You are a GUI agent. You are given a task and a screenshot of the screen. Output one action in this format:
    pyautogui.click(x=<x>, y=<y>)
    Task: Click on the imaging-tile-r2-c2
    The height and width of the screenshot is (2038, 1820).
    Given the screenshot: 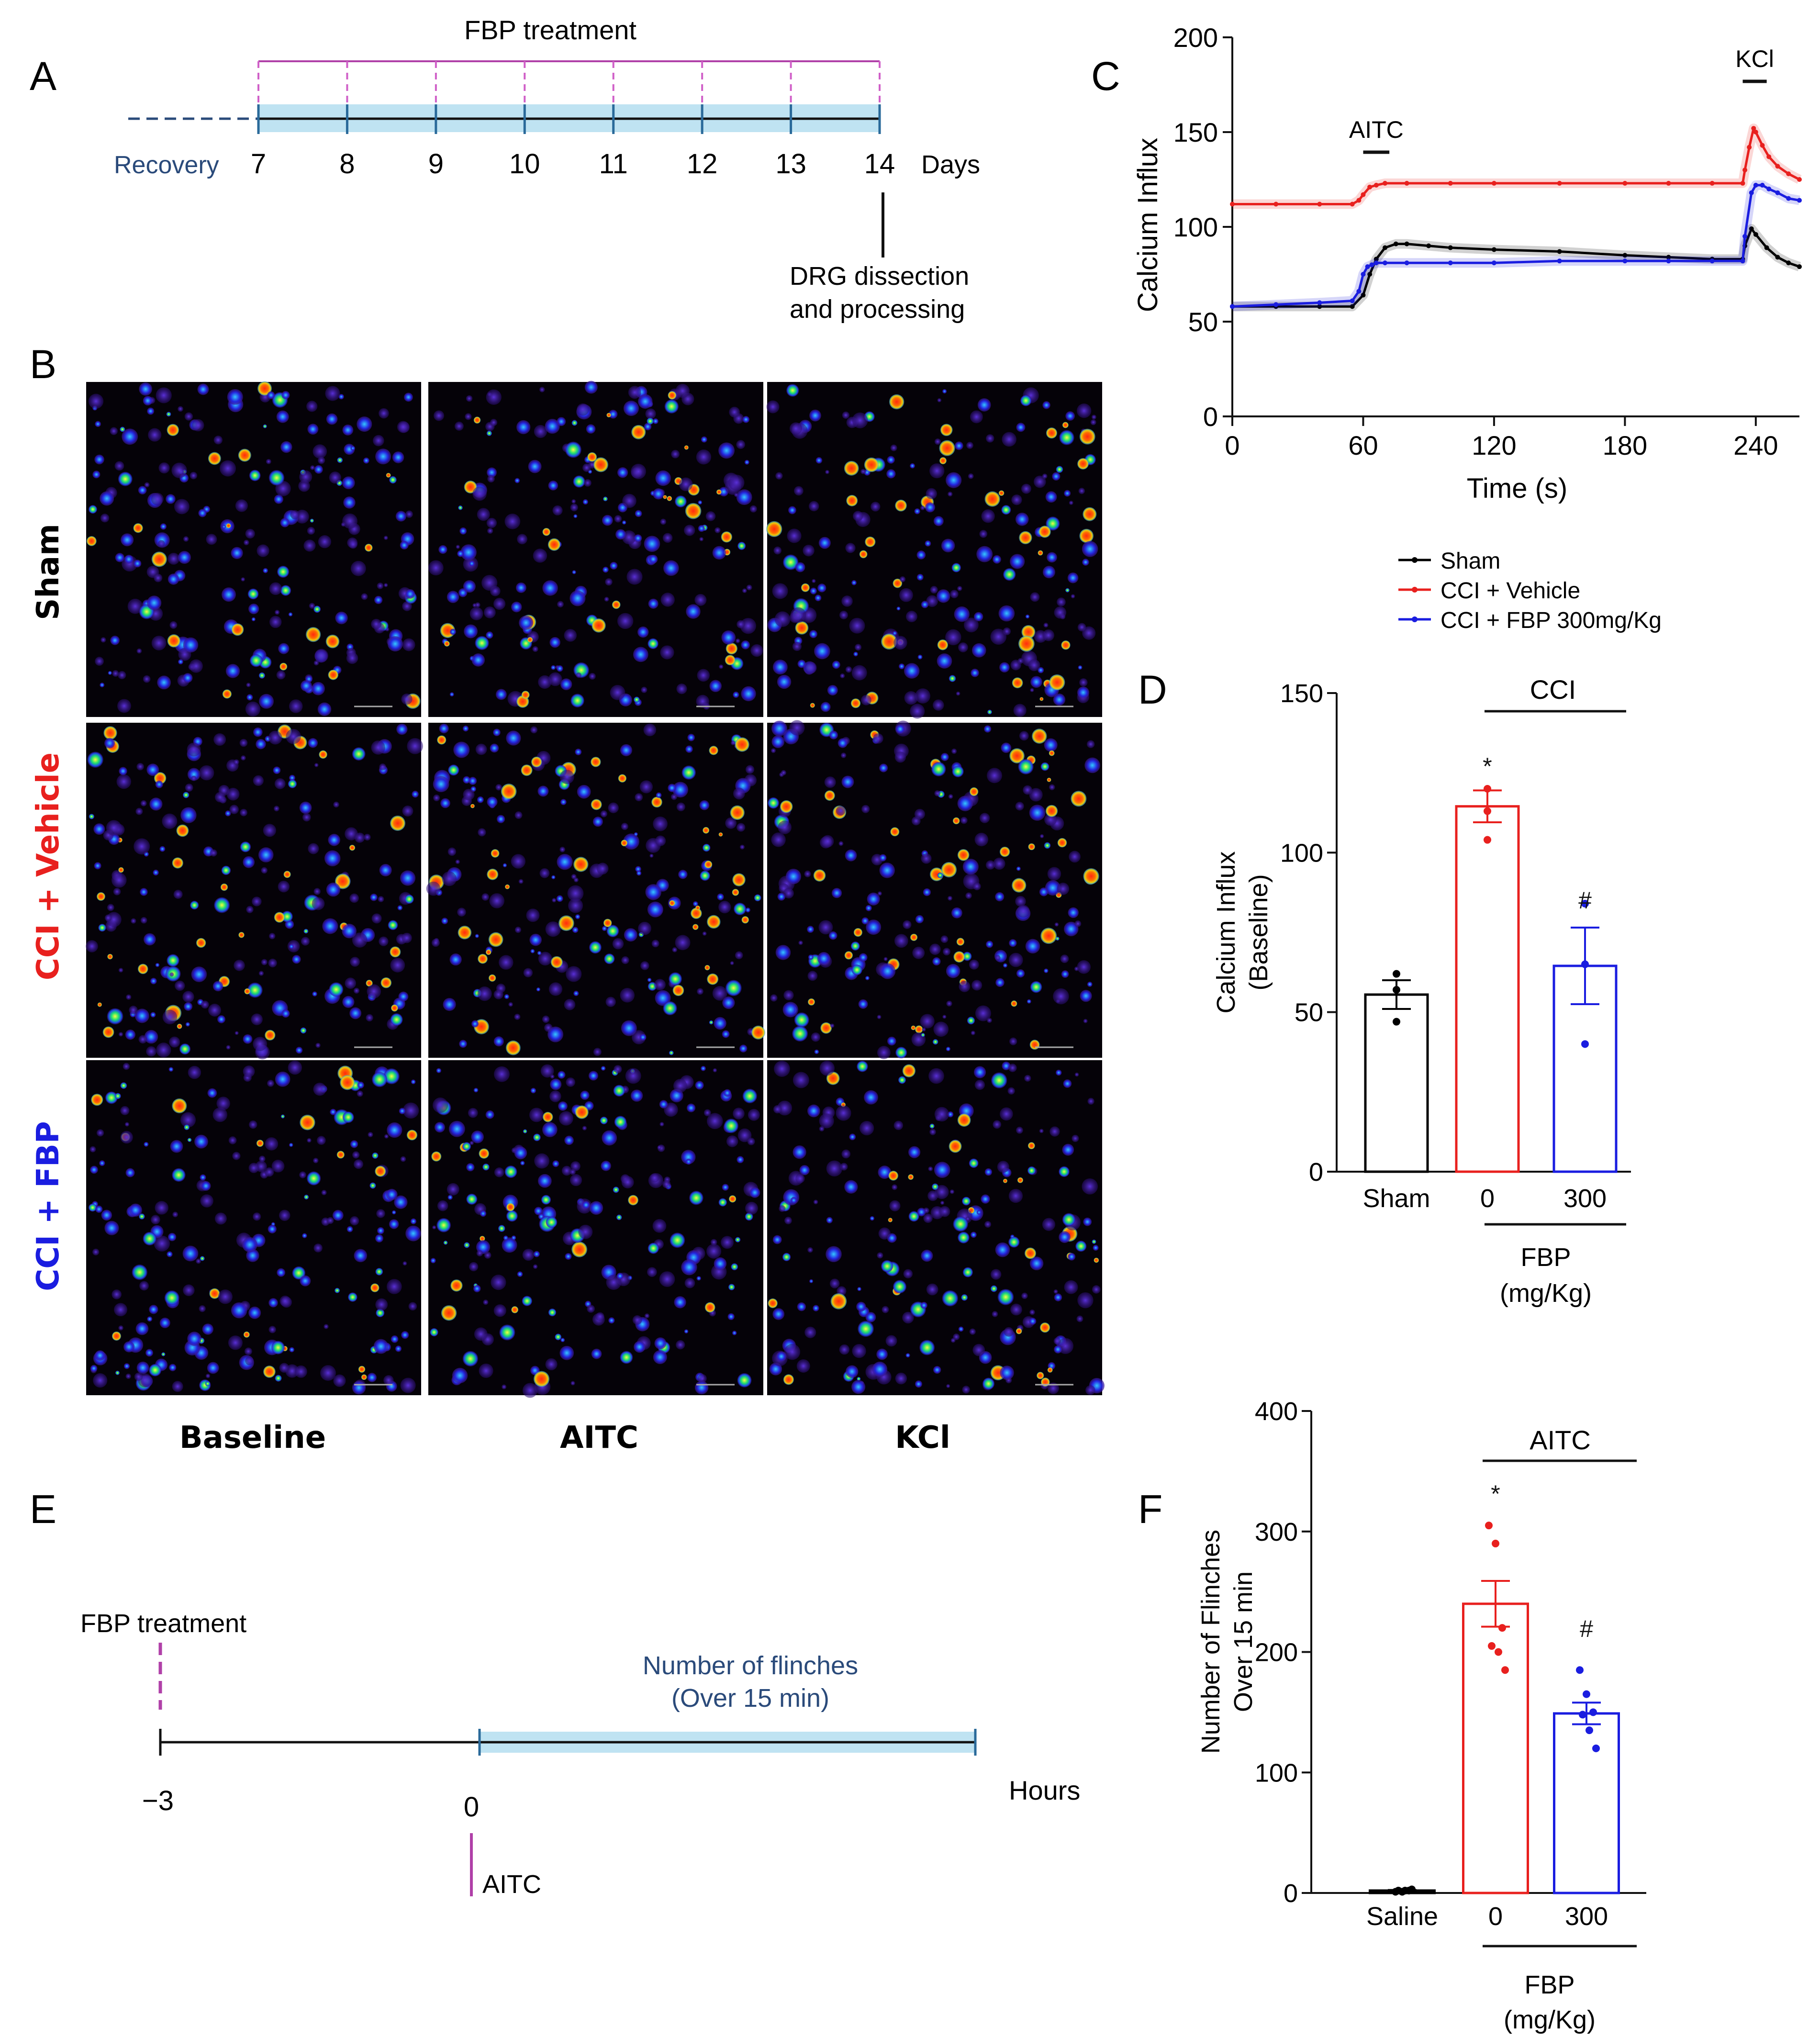 What is the action you would take?
    pyautogui.click(x=595, y=890)
    